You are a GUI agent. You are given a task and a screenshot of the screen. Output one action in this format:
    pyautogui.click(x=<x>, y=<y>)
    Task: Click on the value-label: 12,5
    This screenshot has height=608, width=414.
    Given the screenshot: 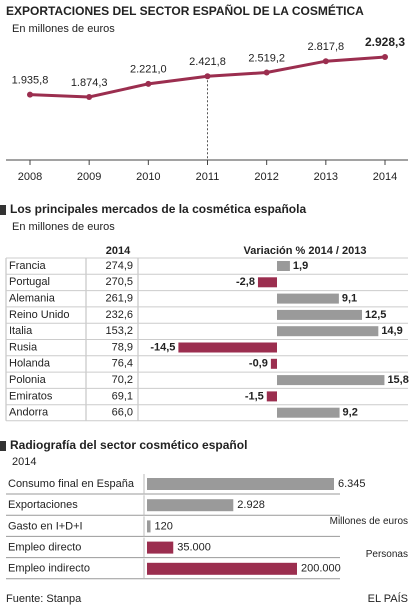 What is the action you would take?
    pyautogui.click(x=375, y=315)
    